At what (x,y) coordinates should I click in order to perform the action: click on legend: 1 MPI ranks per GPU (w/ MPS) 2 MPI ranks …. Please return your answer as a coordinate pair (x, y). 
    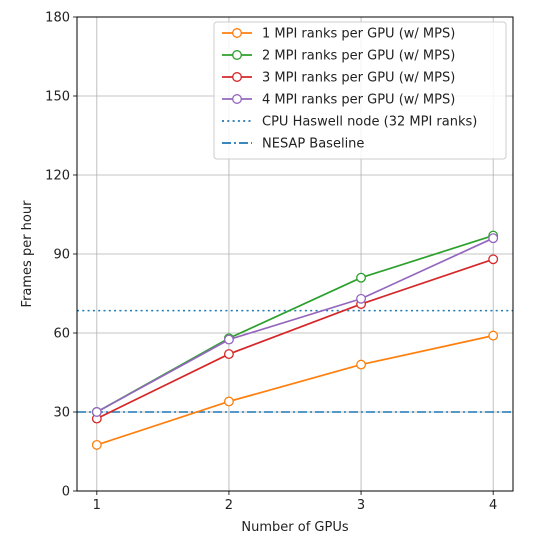
    Looking at the image, I should click on (360, 90).